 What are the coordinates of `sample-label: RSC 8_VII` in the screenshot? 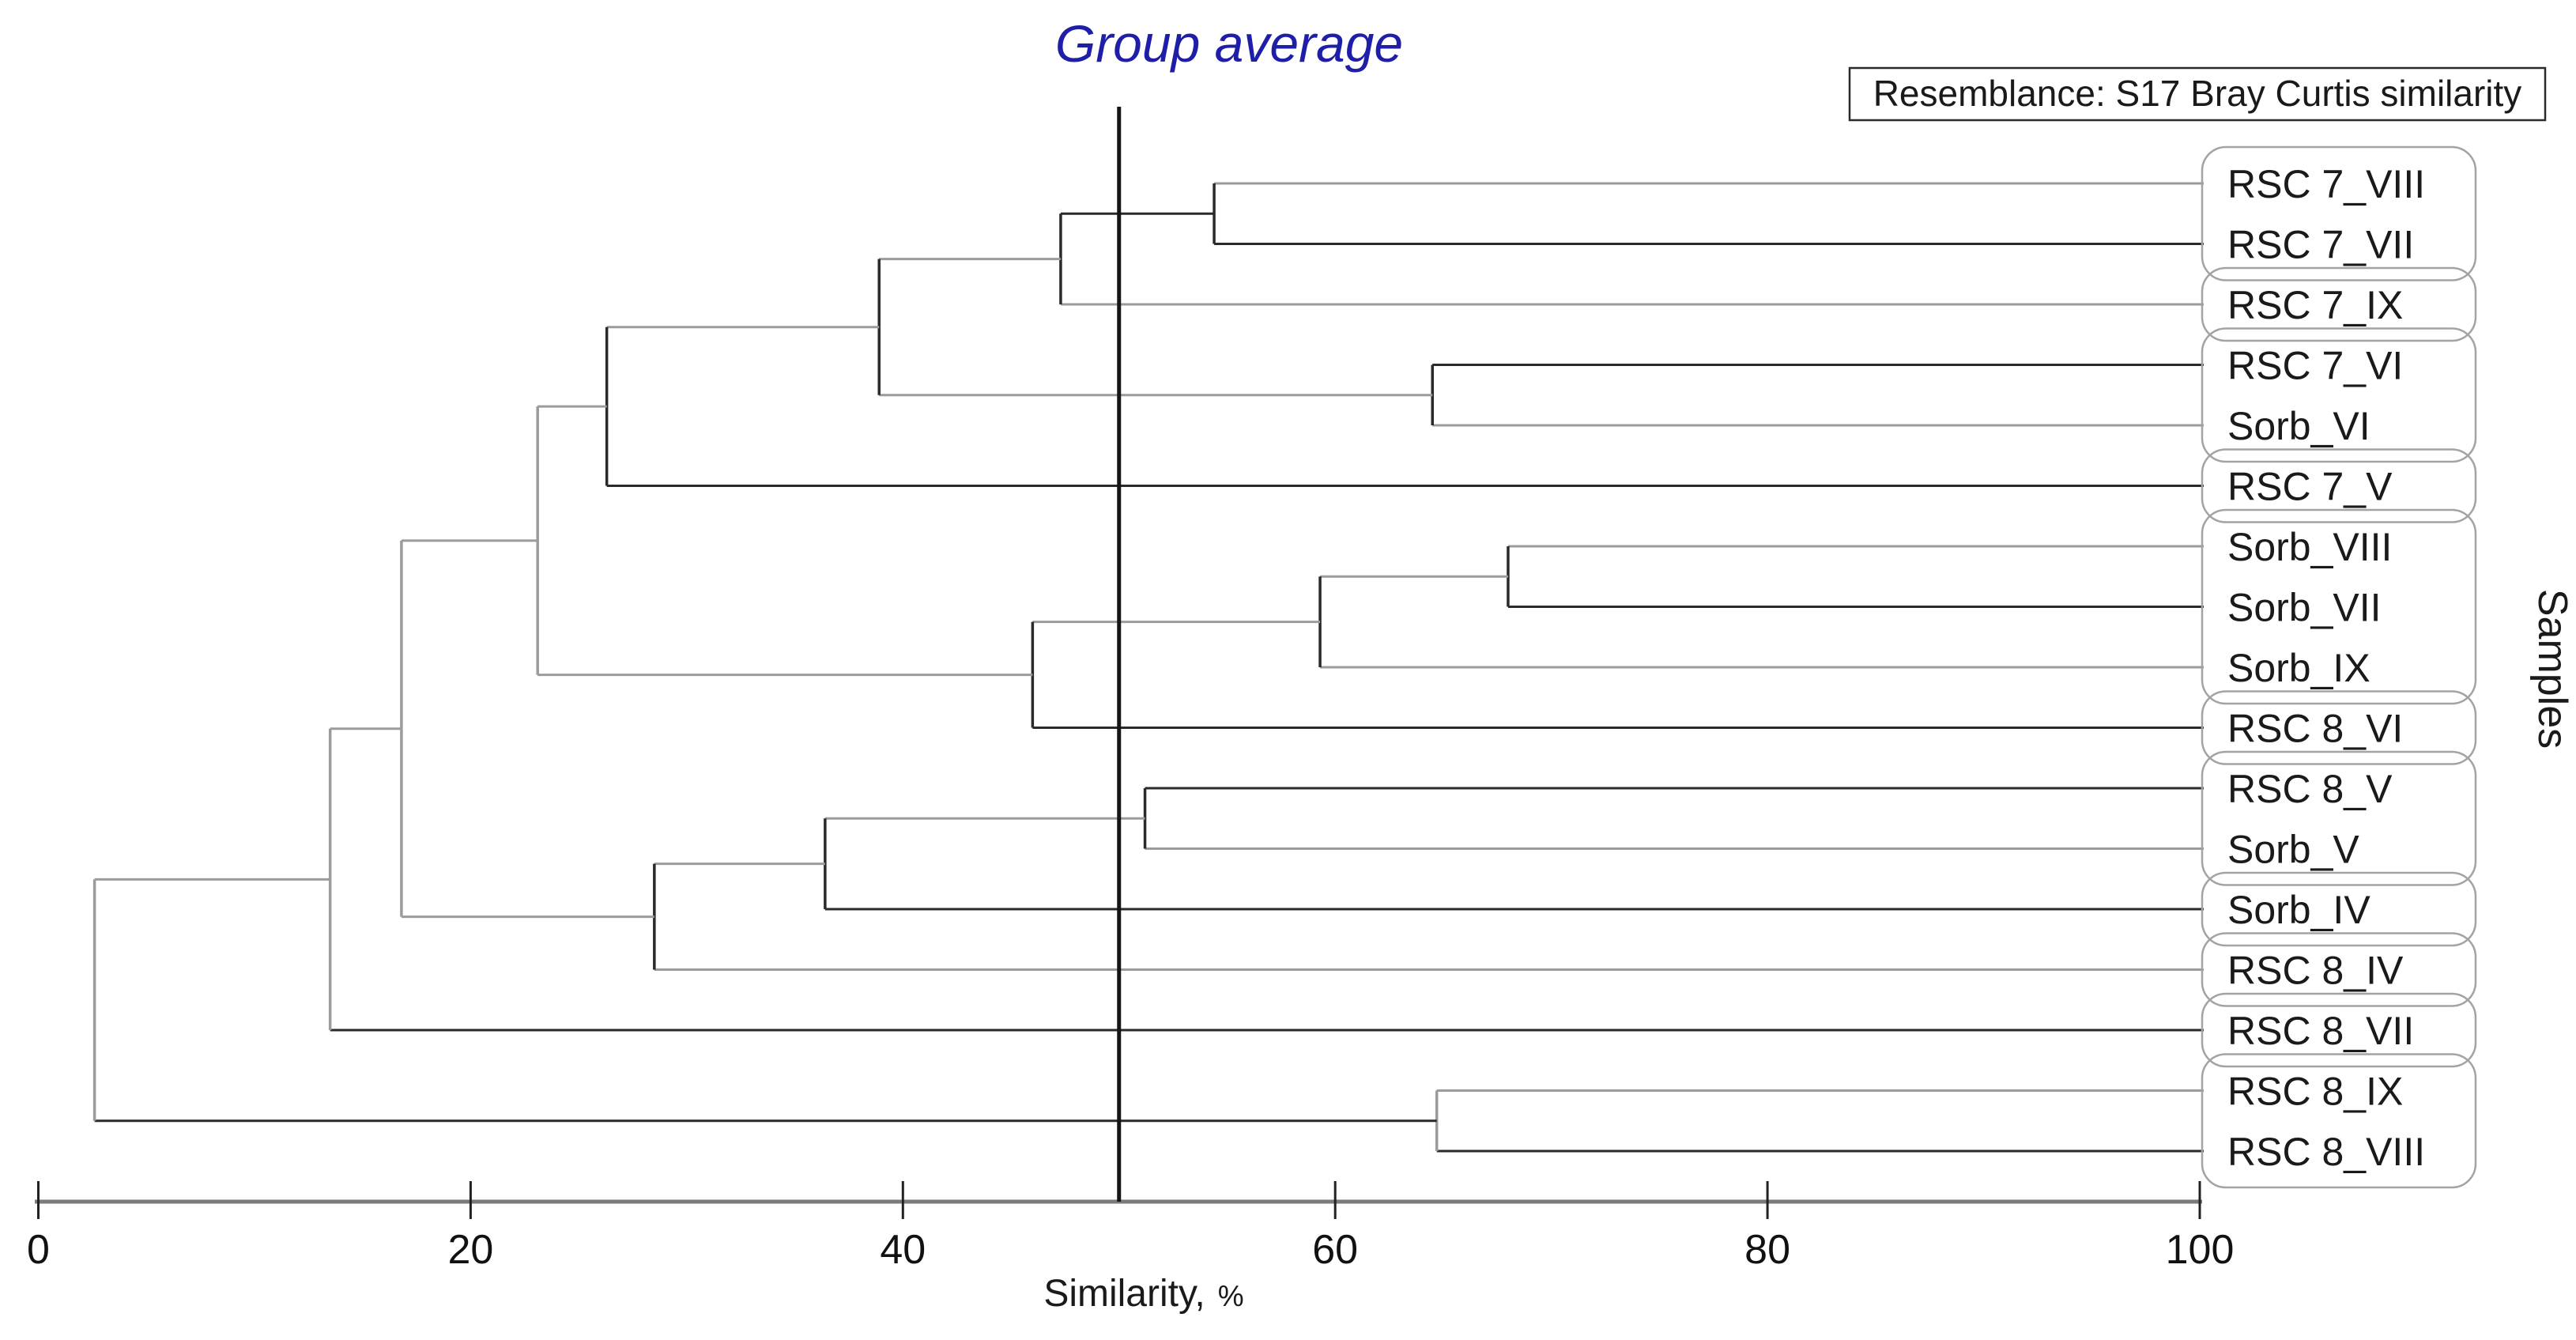 It's located at (2320, 1031).